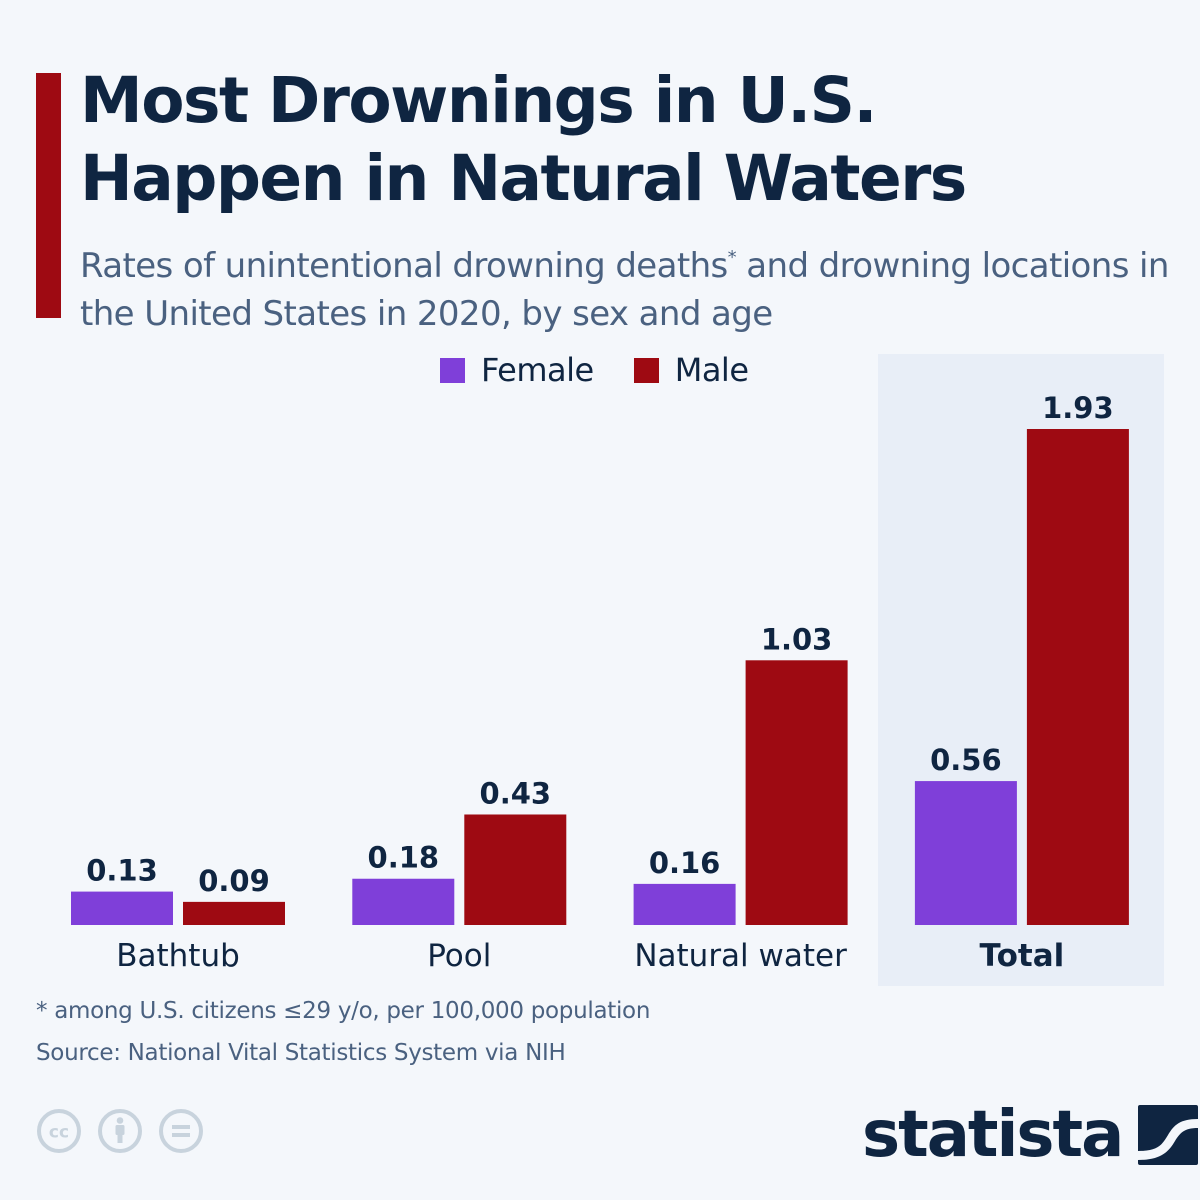 The image size is (1200, 1200). I want to click on statista-logo-icon, so click(1168, 1135).